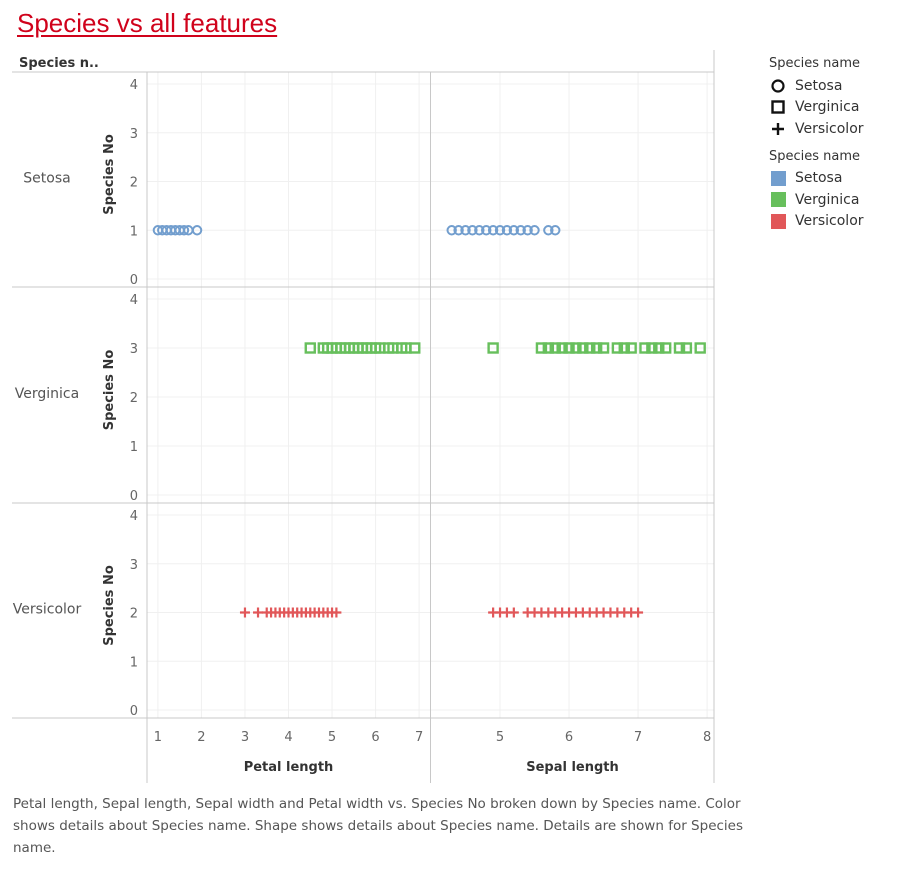  Describe the element at coordinates (707, 737) in the screenshot. I see `x-tick-label: 8` at that location.